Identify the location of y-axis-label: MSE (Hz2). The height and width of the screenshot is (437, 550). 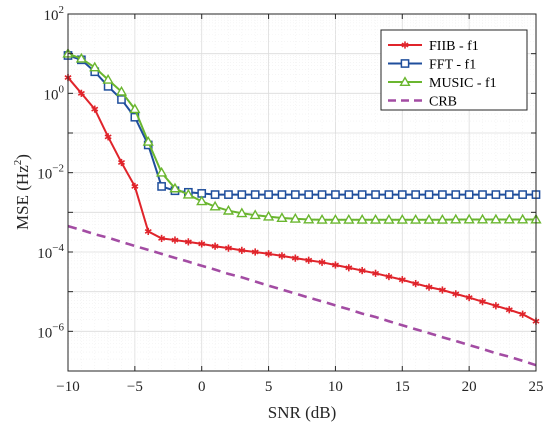
(22, 192).